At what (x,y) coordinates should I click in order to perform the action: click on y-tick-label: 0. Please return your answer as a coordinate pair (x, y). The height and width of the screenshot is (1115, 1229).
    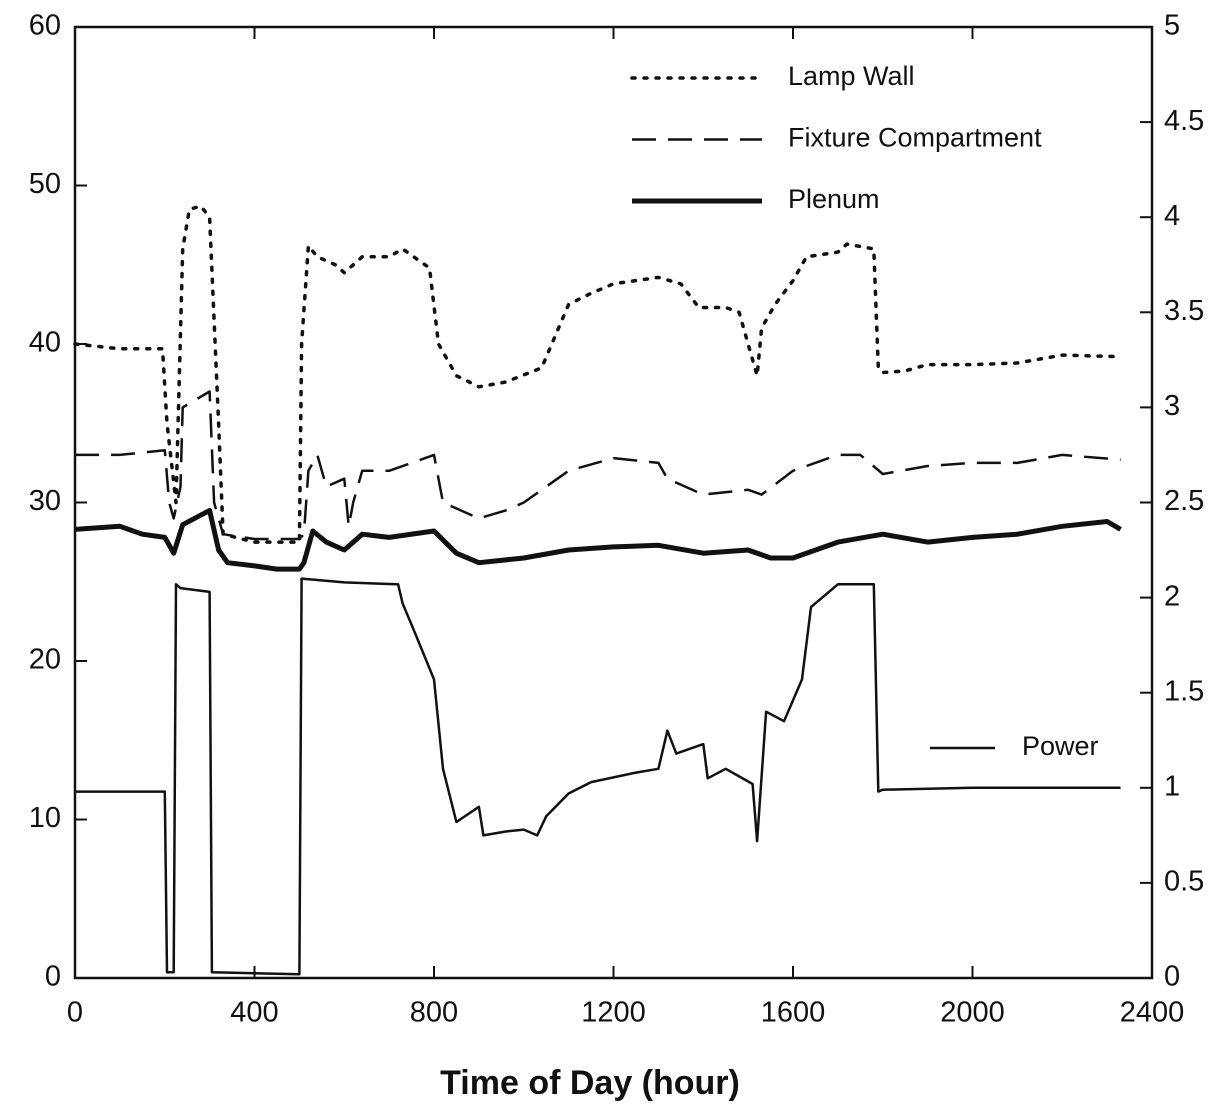
    Looking at the image, I should click on (53, 977).